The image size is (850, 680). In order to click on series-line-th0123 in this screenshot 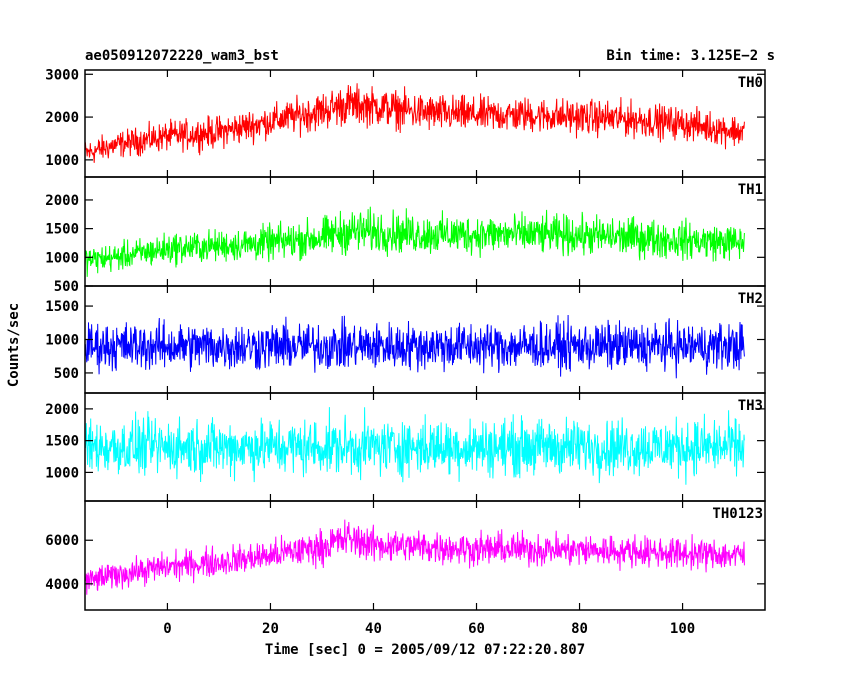, I will do `click(414, 557)`.